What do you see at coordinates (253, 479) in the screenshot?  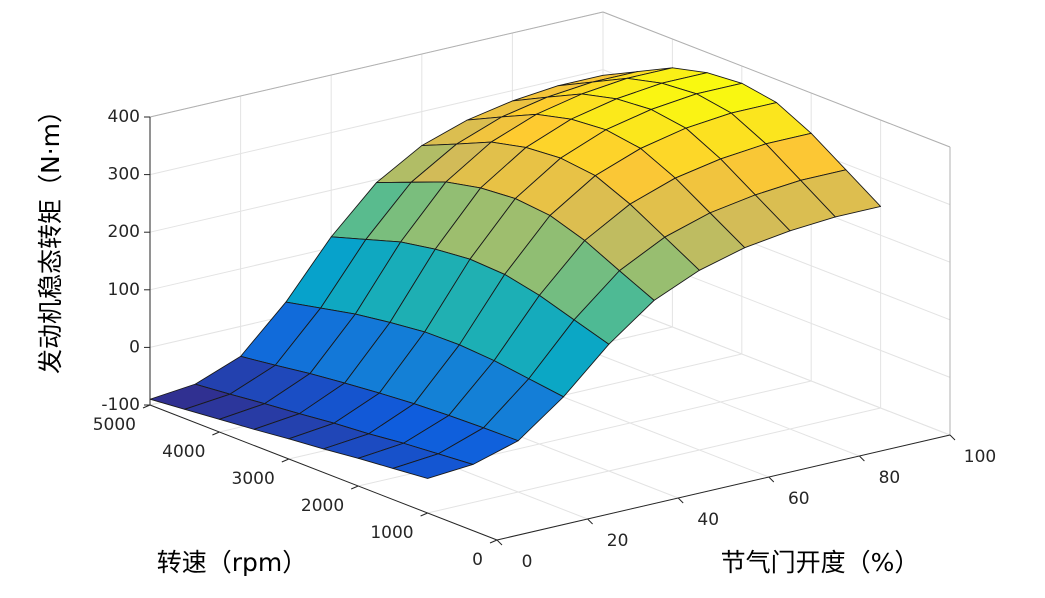 I see `y-tick-label: 3000` at bounding box center [253, 479].